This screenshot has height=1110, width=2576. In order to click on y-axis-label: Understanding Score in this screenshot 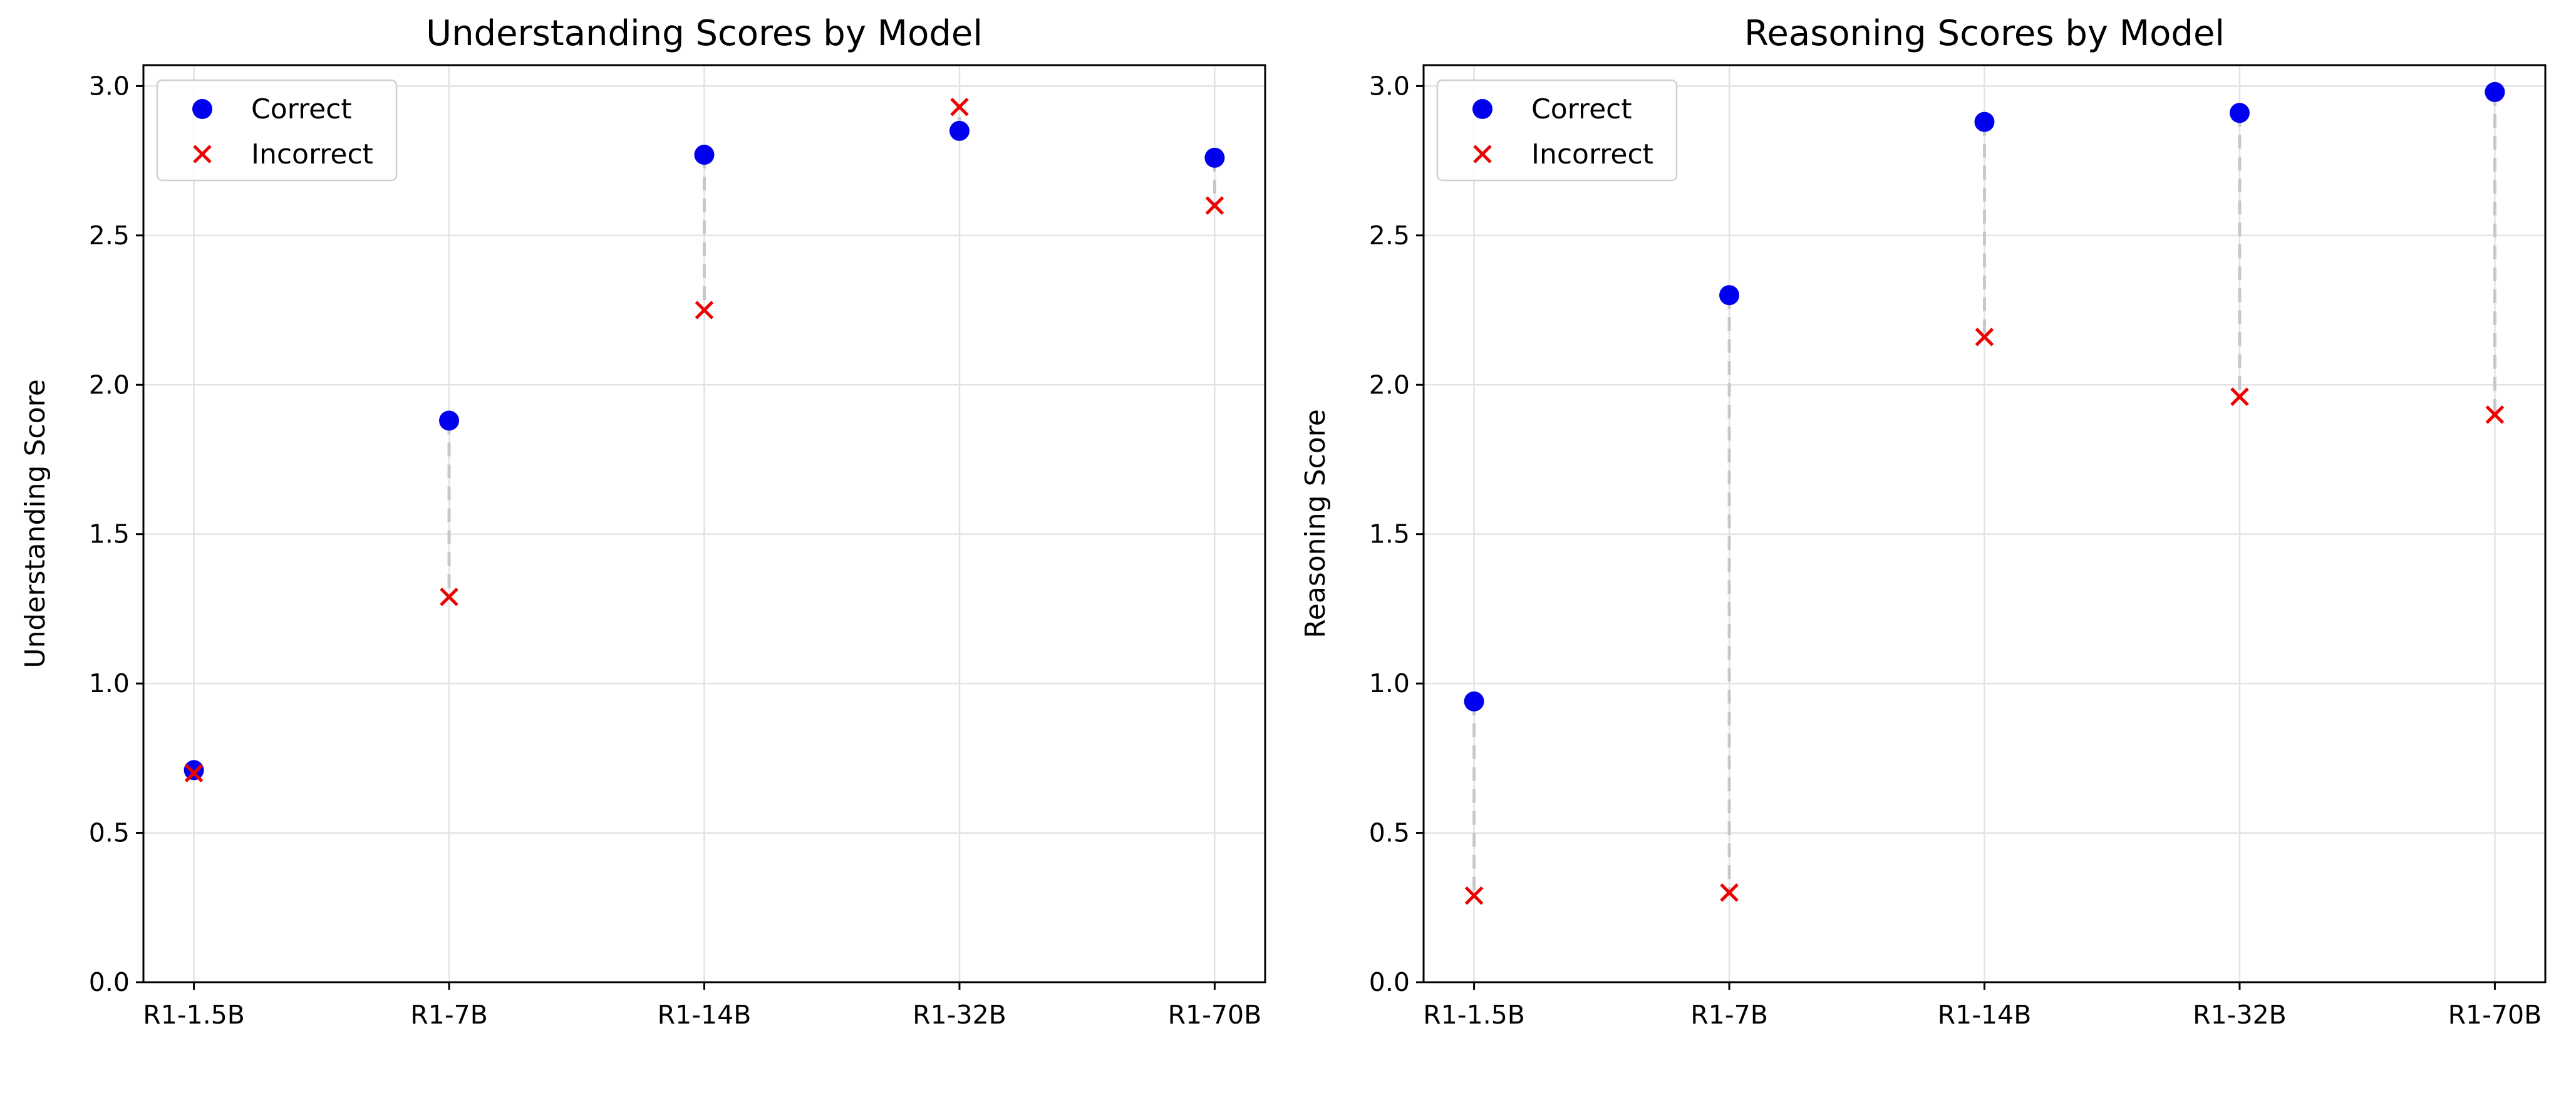, I will do `click(35, 523)`.